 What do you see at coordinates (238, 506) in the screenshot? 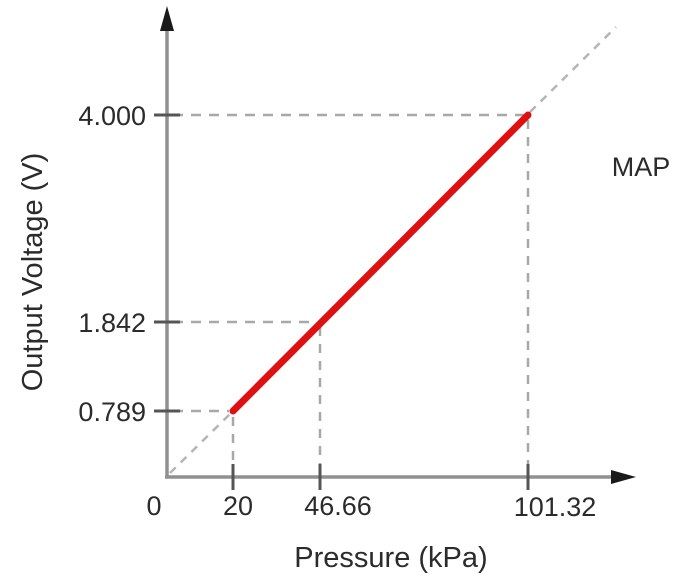
I see `x-tick-label-20: 20` at bounding box center [238, 506].